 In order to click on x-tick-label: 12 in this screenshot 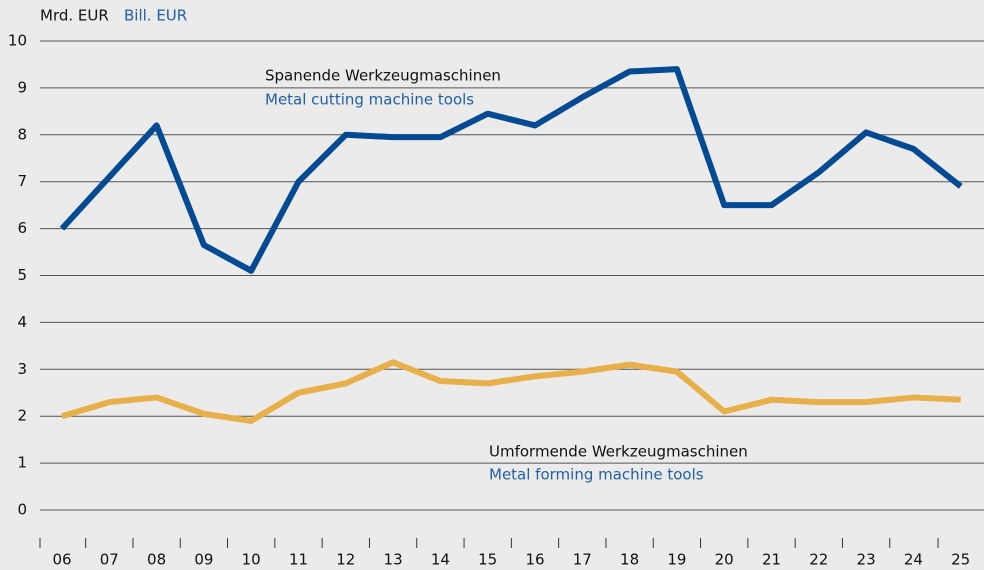, I will do `click(345, 560)`.